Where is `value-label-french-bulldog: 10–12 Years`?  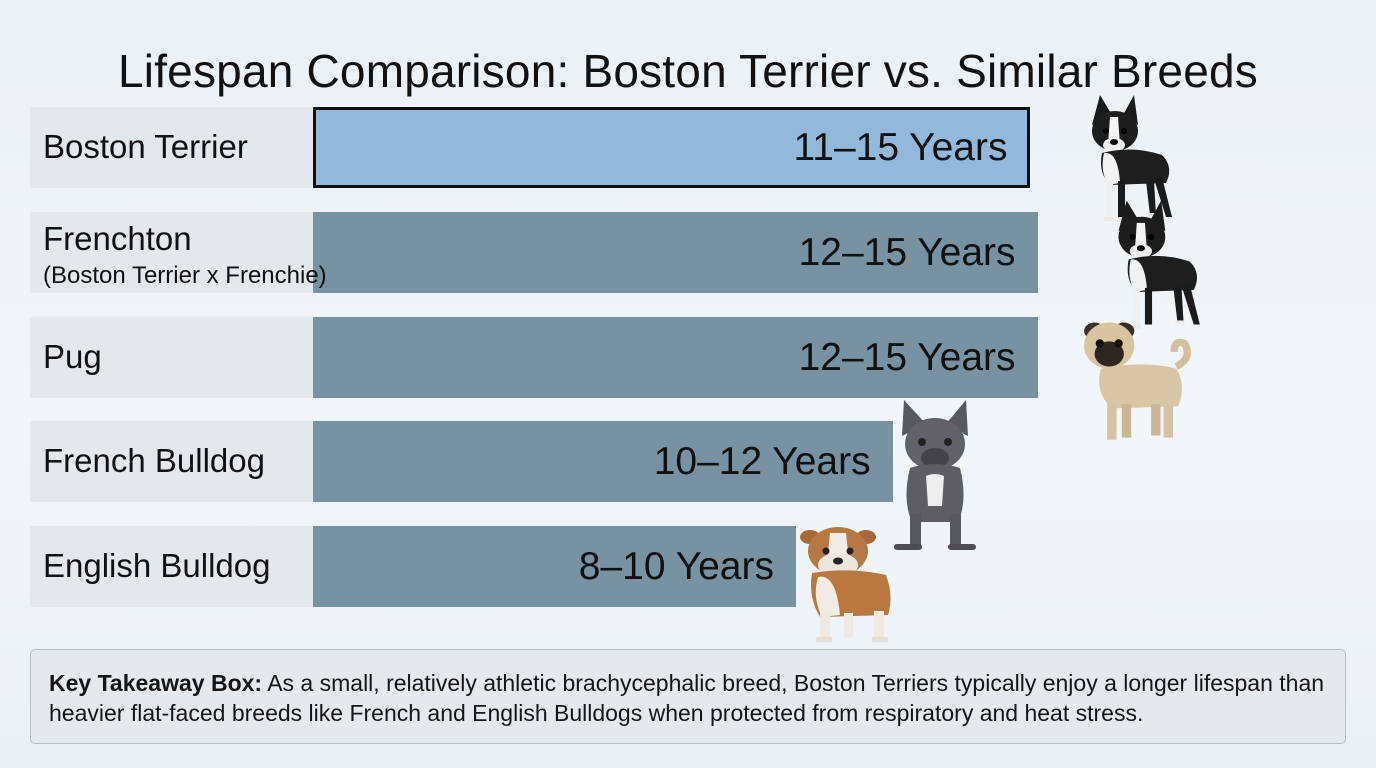
value-label-french-bulldog: 10–12 Years is located at coordinates (762, 461).